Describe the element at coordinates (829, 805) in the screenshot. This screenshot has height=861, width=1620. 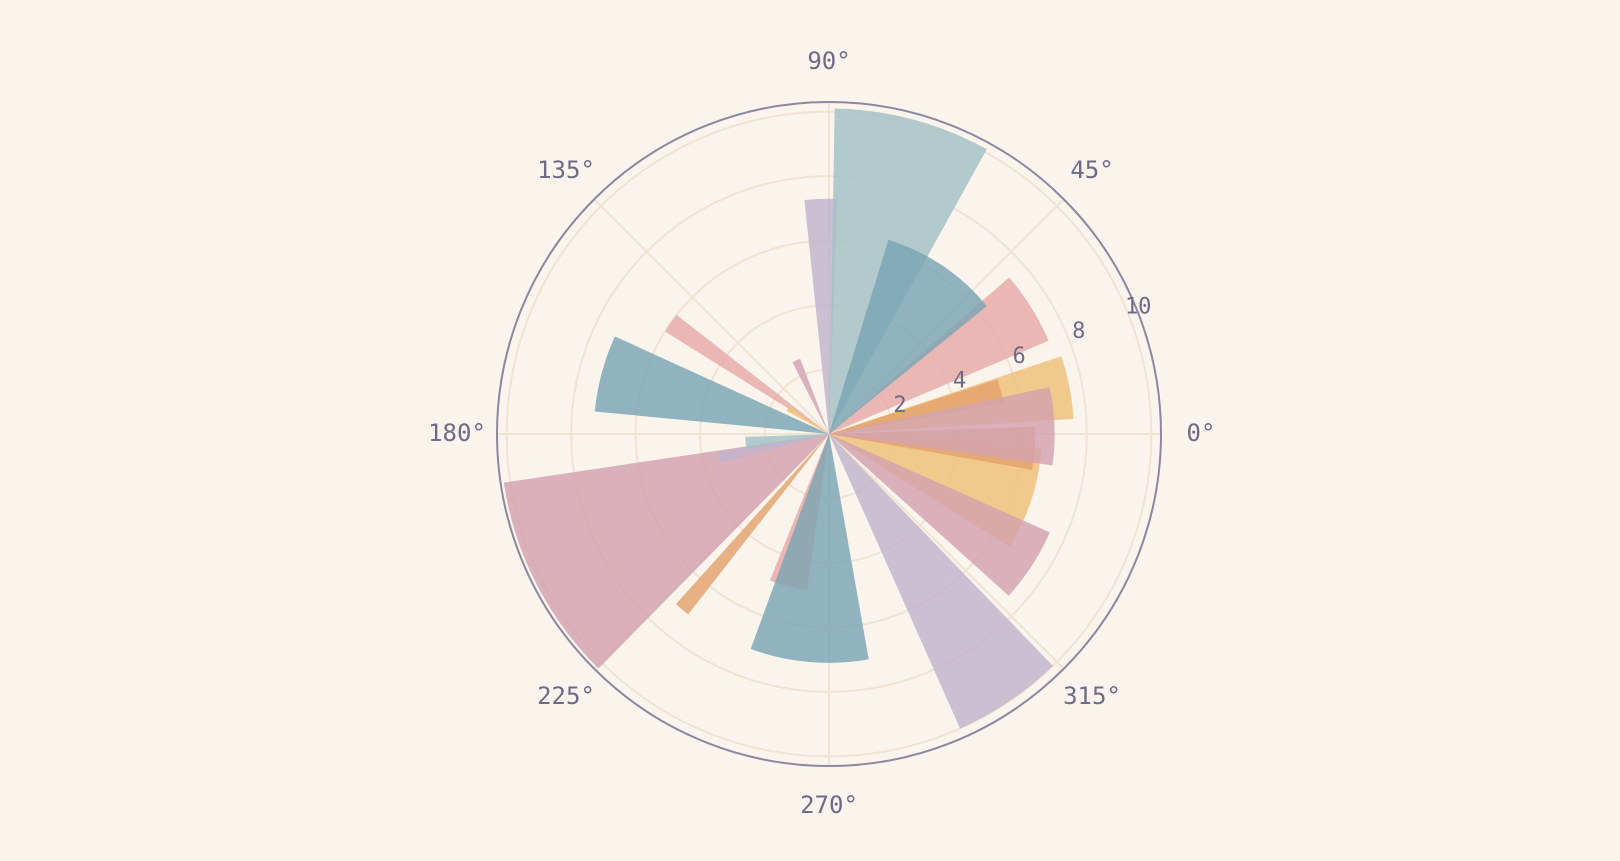
I see `angle-tick-label-270: 270°` at that location.